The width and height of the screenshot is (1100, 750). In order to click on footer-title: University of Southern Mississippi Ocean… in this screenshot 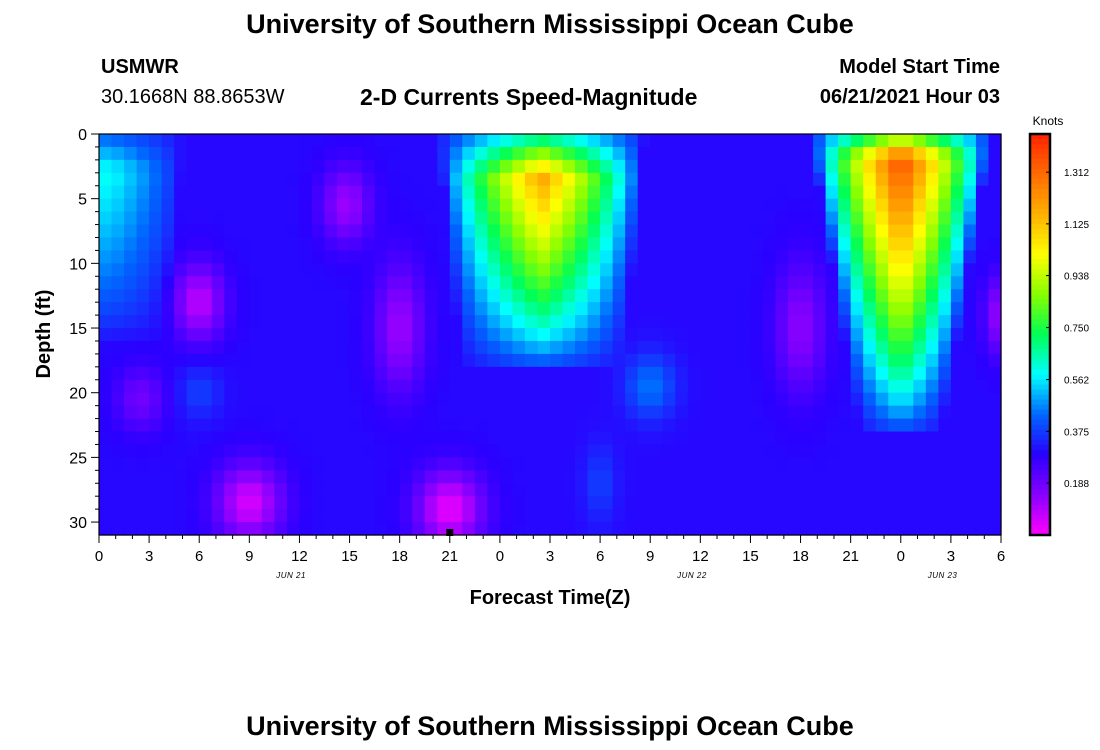, I will do `click(550, 726)`.